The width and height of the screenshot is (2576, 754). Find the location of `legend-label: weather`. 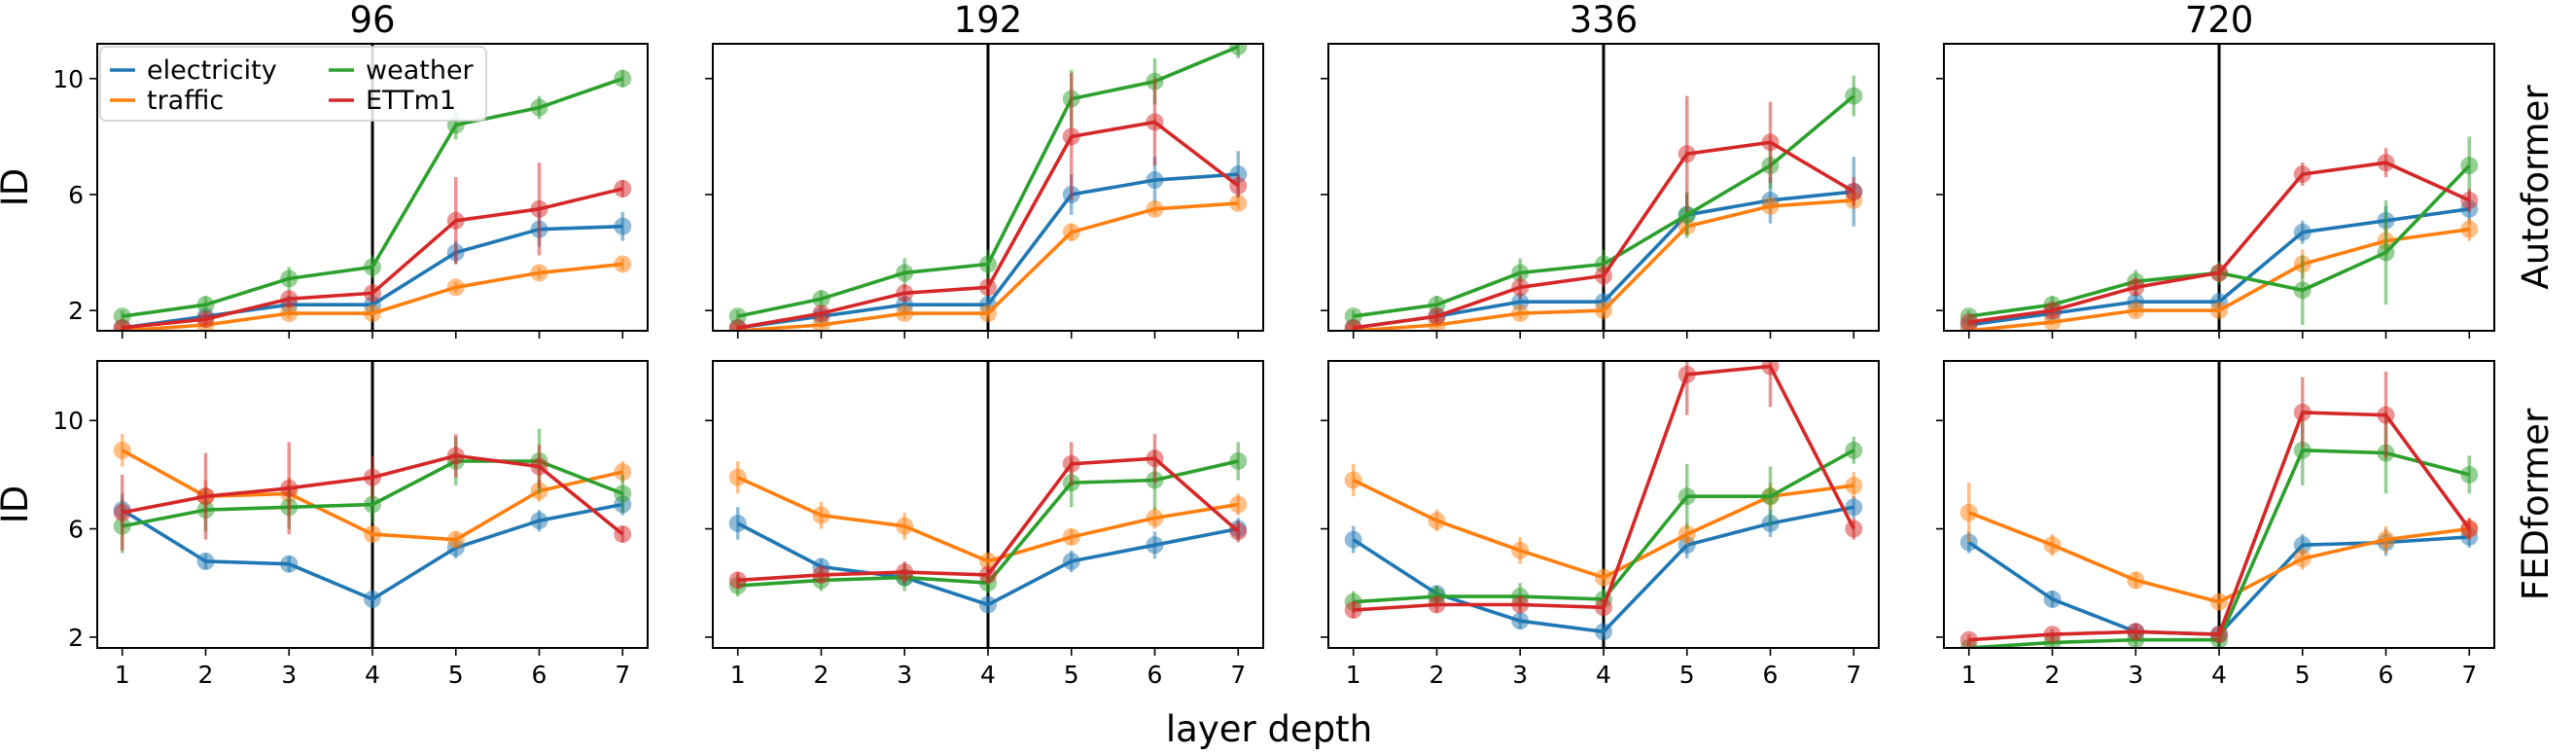

legend-label: weather is located at coordinates (420, 70).